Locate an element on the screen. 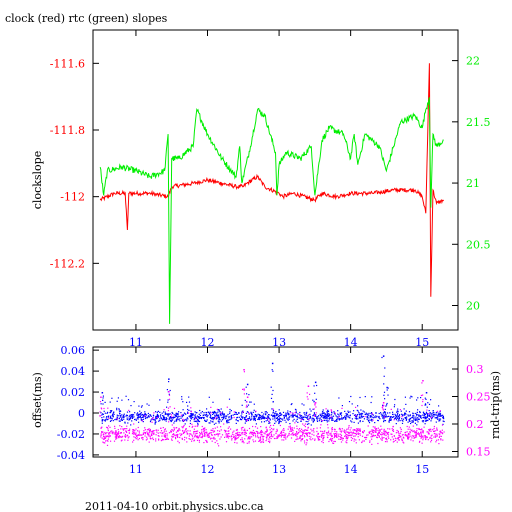 This screenshot has width=512, height=512. scatter-outlier-point is located at coordinates (315, 382).